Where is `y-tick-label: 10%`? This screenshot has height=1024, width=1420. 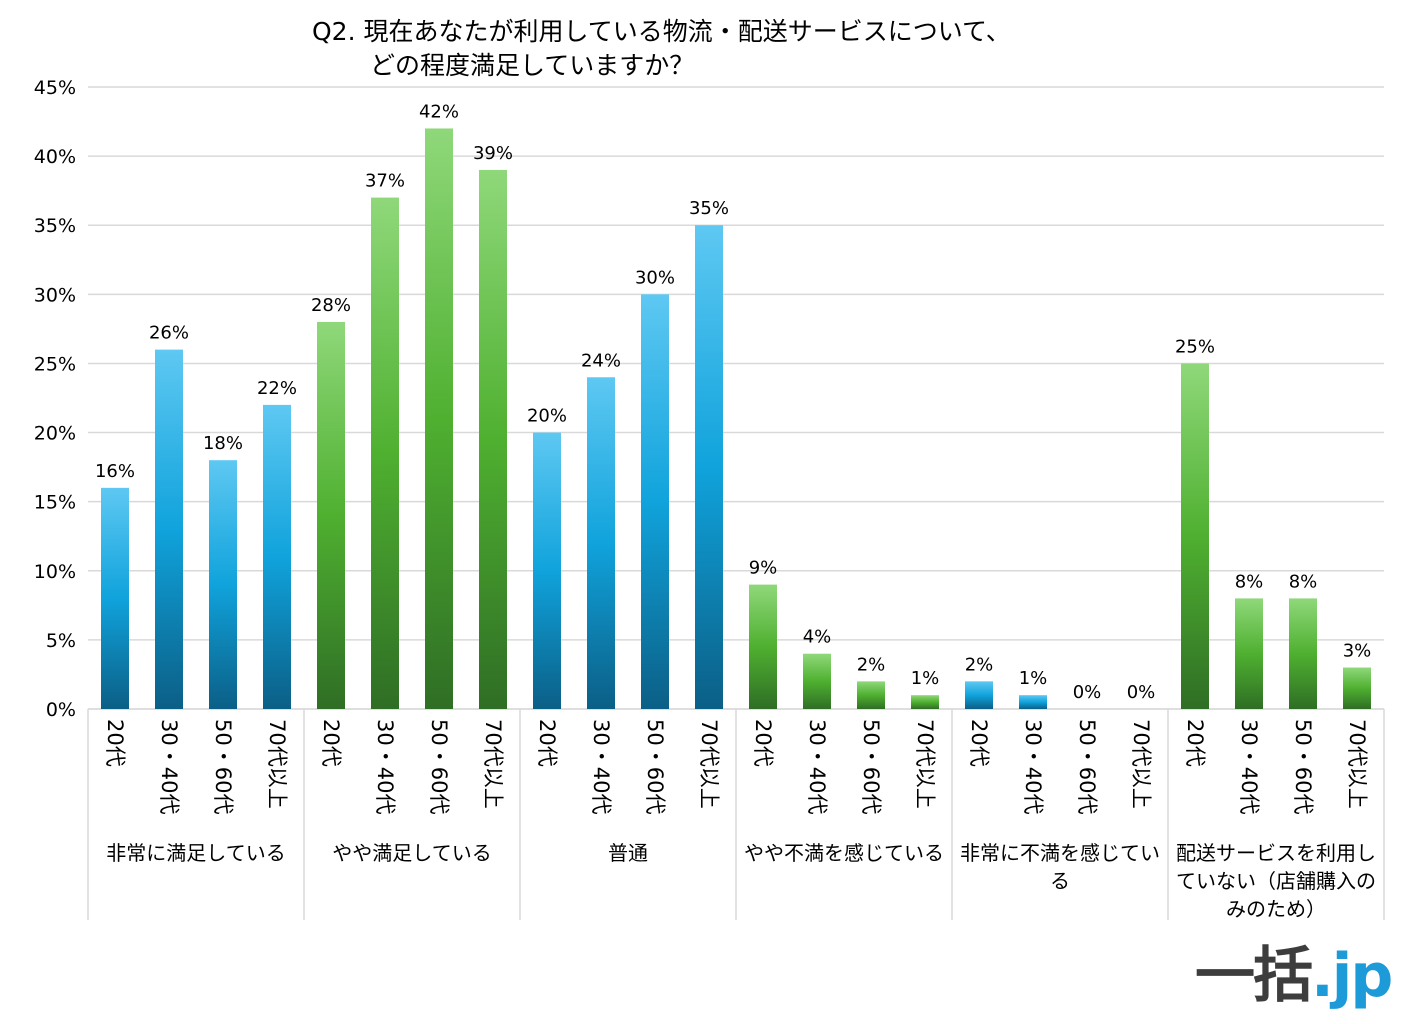
y-tick-label: 10% is located at coordinates (55, 572).